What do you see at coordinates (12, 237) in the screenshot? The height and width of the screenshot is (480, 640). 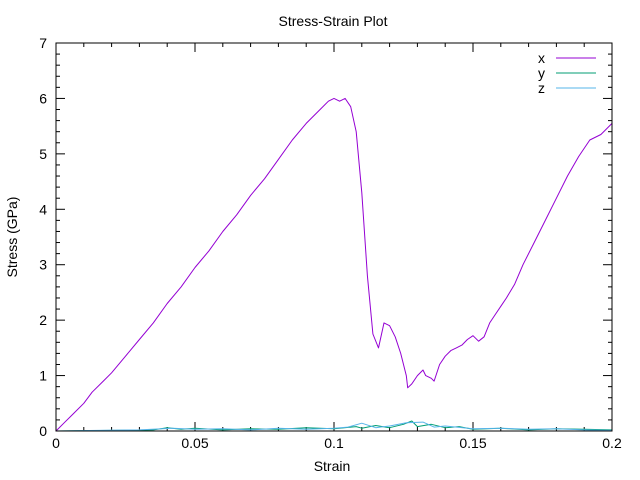 I see `y-axis-title: Stress (GPa)` at bounding box center [12, 237].